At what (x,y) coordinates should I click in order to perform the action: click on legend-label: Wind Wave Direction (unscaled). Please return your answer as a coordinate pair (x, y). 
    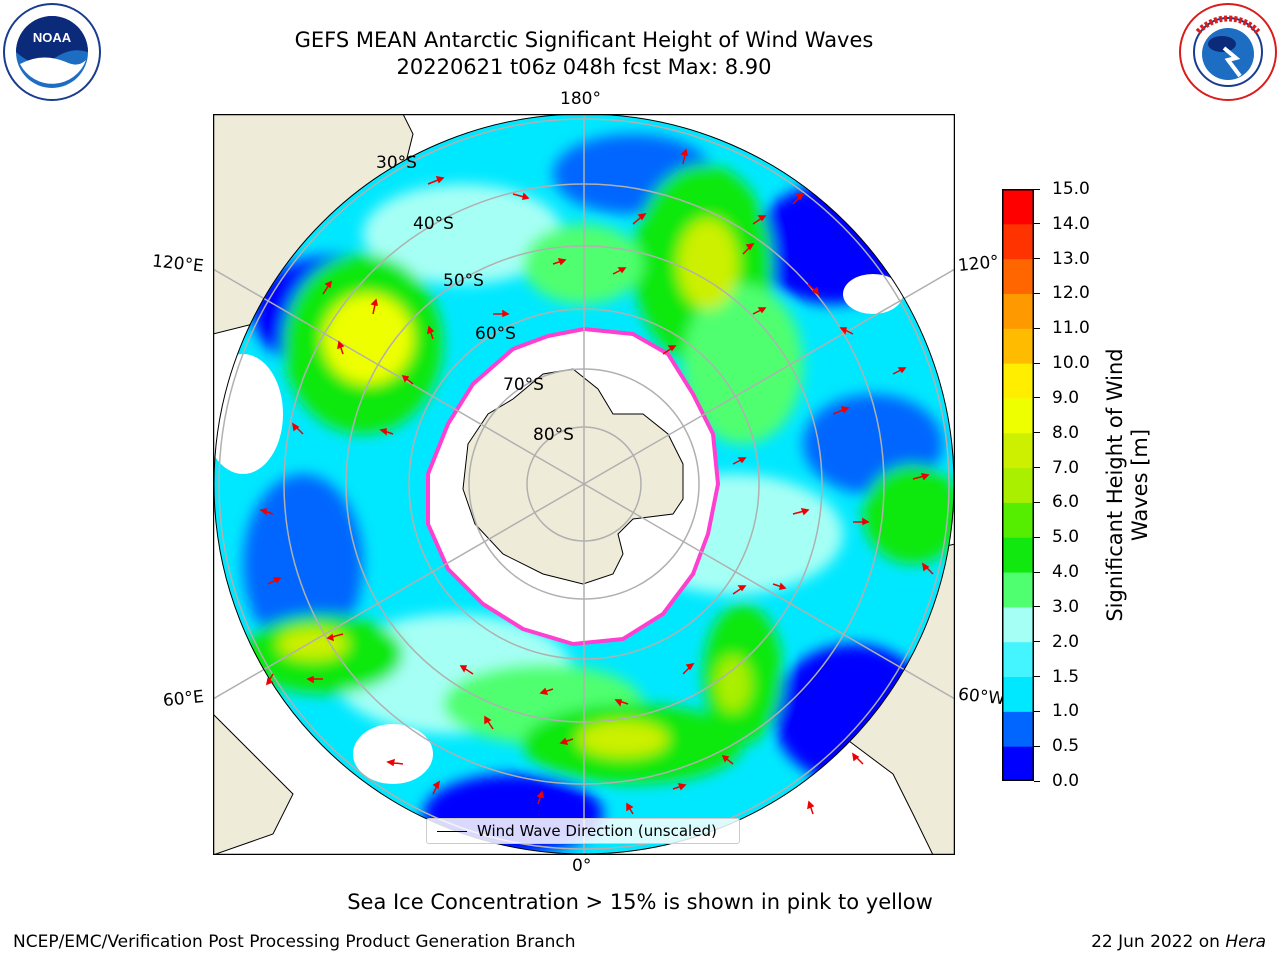
    Looking at the image, I should click on (597, 831).